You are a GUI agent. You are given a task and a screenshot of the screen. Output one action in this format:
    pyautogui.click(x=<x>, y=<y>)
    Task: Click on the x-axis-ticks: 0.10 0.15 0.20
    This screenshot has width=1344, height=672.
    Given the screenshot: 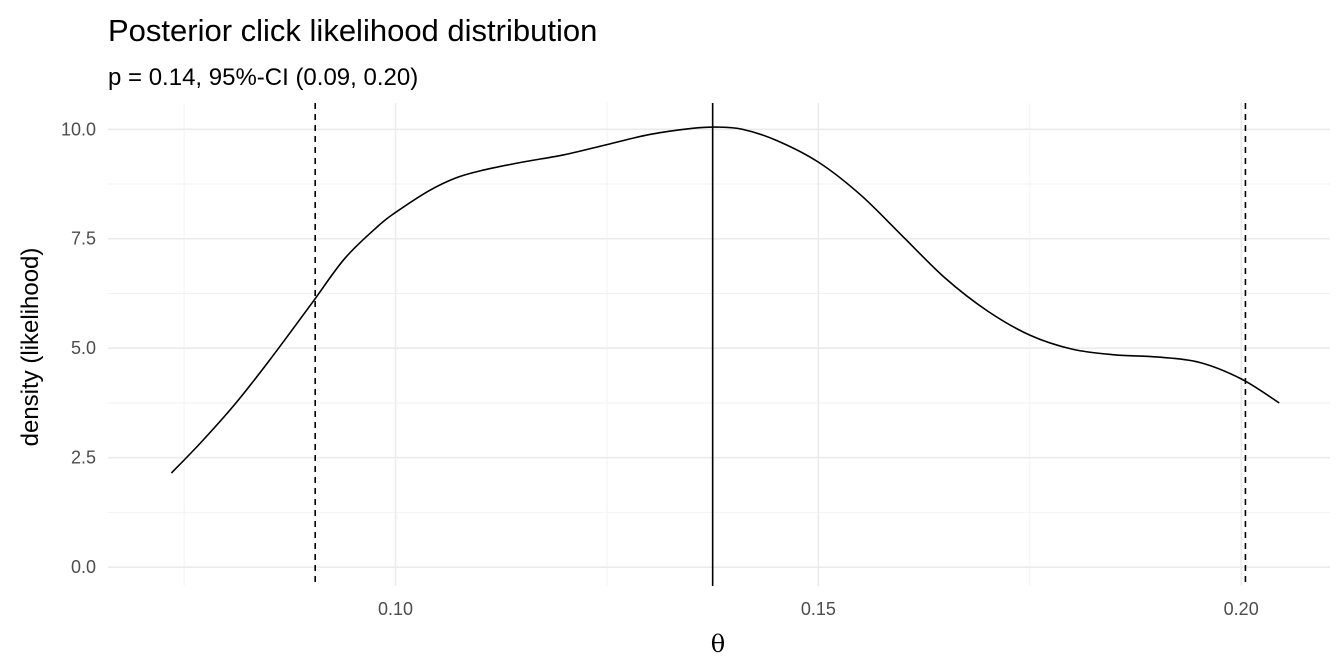 What is the action you would take?
    pyautogui.click(x=818, y=609)
    